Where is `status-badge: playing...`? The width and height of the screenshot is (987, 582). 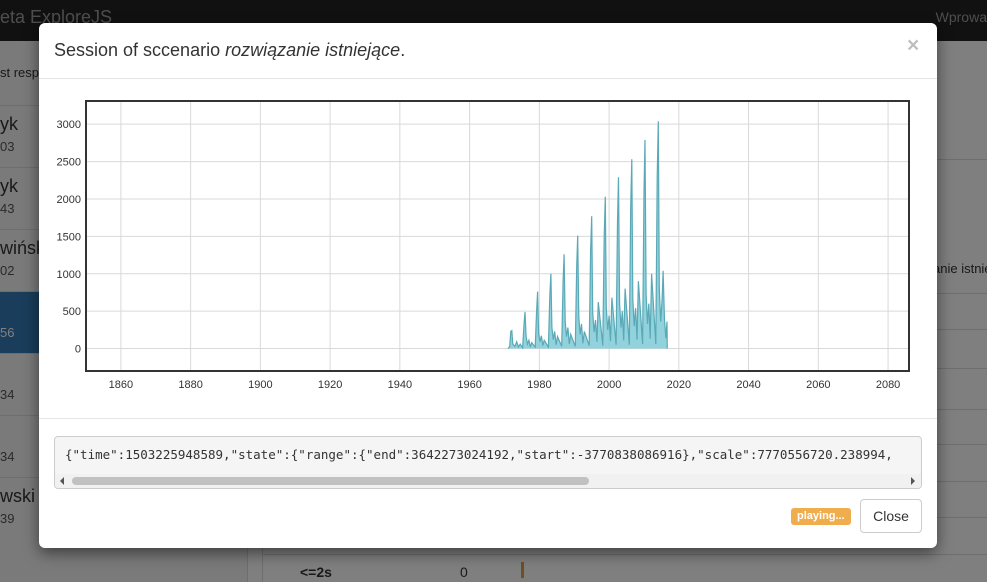
status-badge: playing... is located at coordinates (821, 516).